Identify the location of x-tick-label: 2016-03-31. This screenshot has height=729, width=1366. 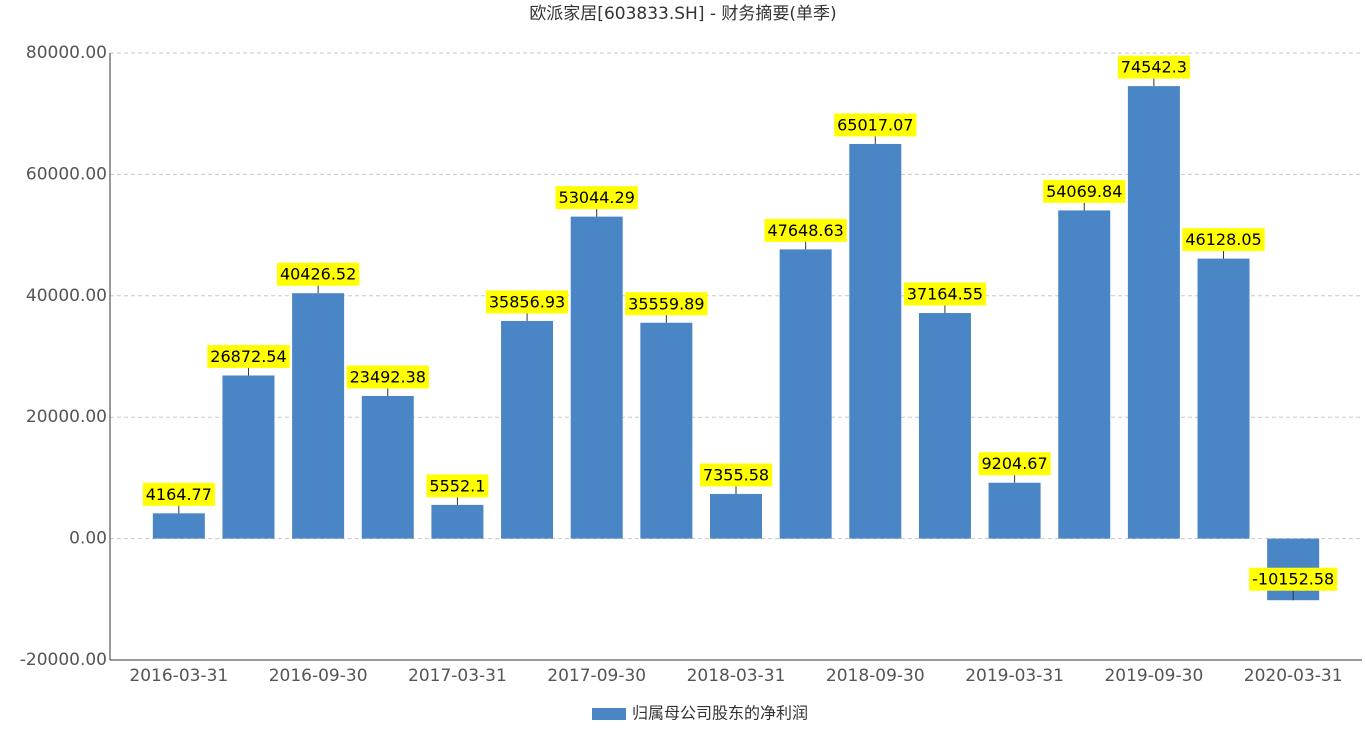
(178, 676).